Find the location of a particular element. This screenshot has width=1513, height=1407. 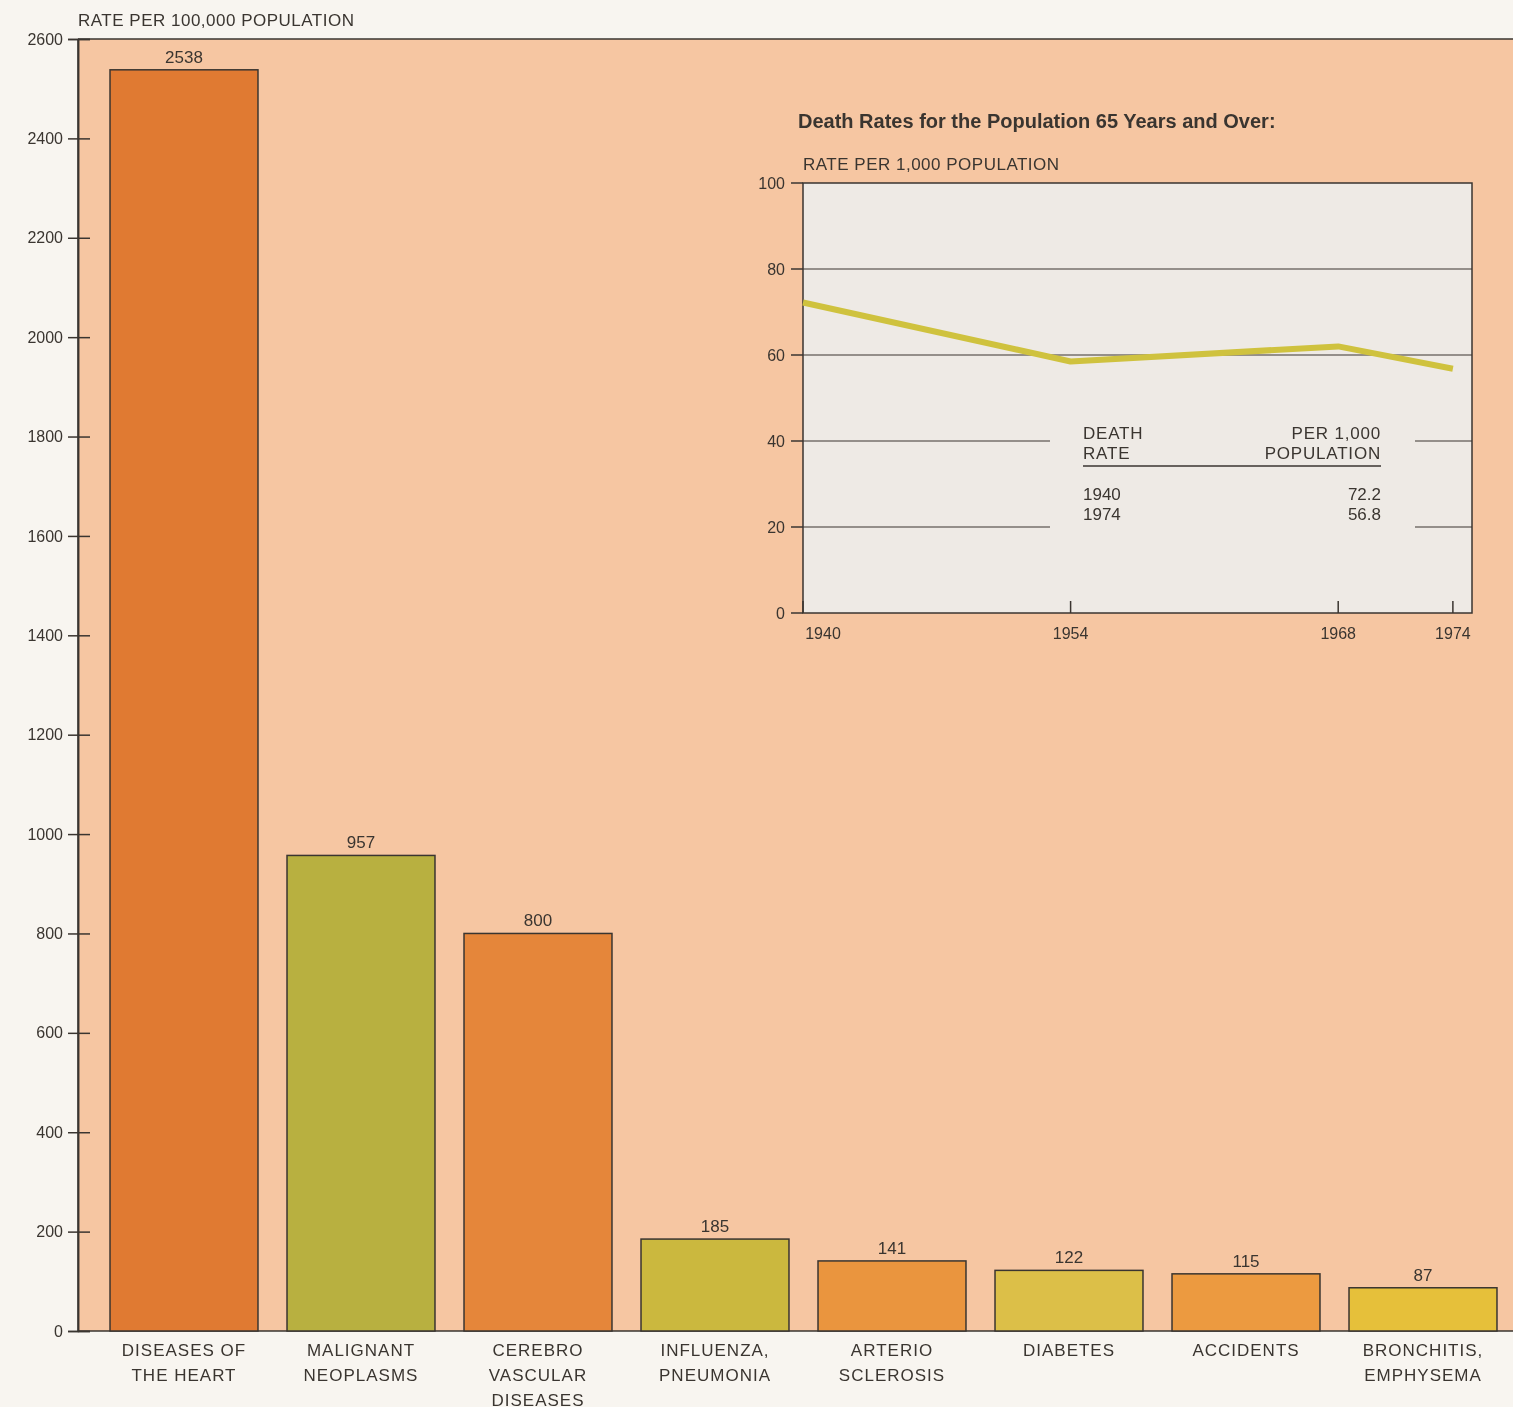

x-tick-label: 1940 is located at coordinates (823, 633).